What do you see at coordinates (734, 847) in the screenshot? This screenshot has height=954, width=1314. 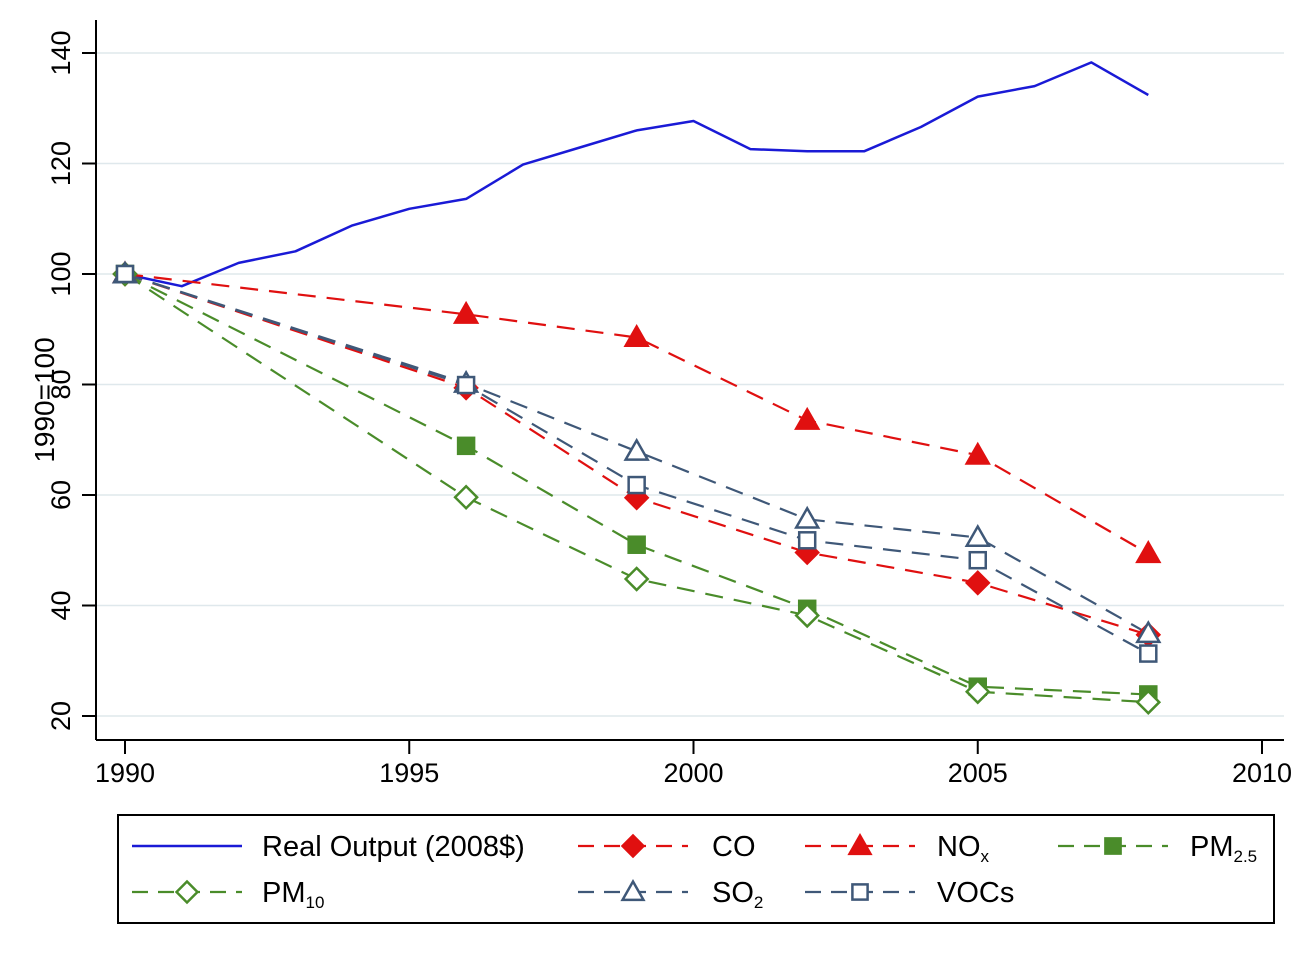 I see `legend-label: CO` at bounding box center [734, 847].